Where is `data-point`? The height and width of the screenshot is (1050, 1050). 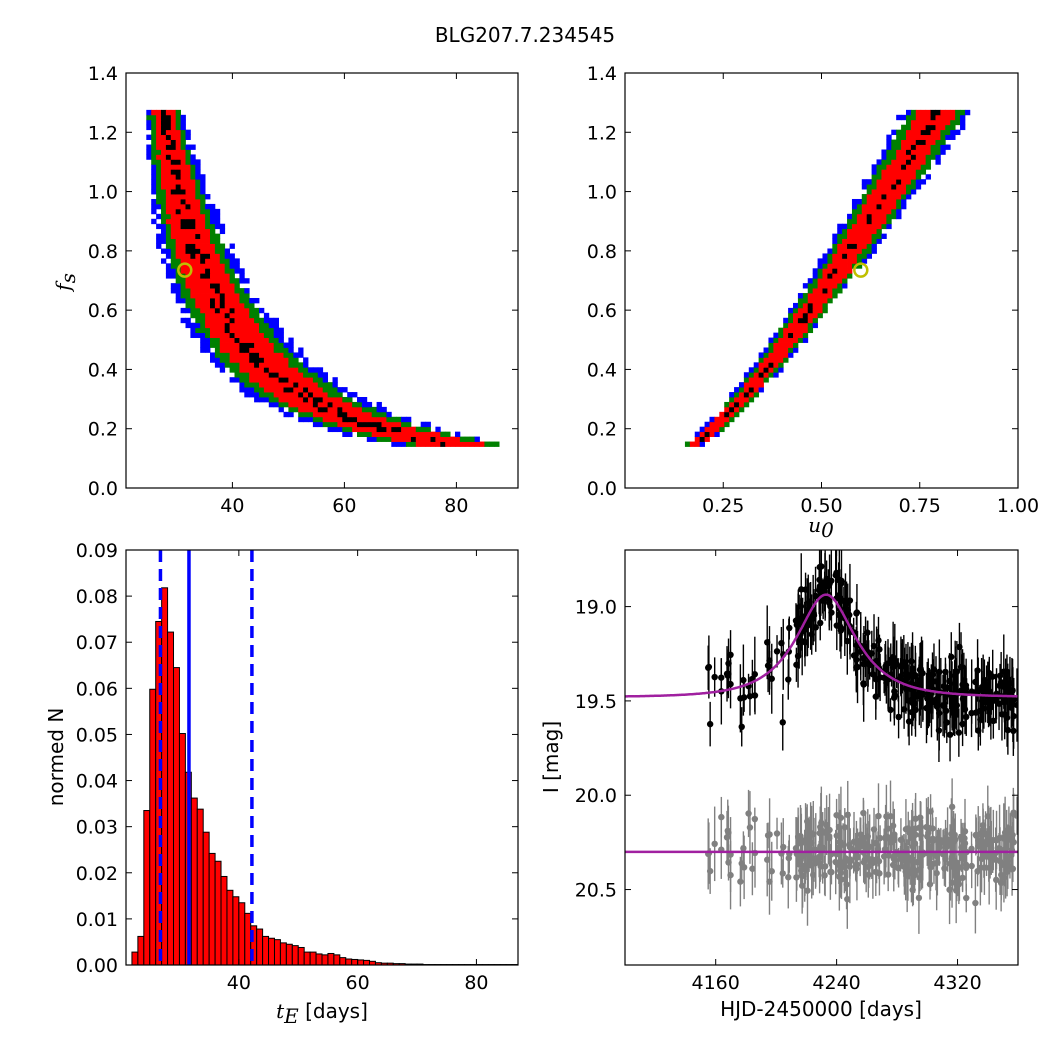
data-point is located at coordinates (890, 710).